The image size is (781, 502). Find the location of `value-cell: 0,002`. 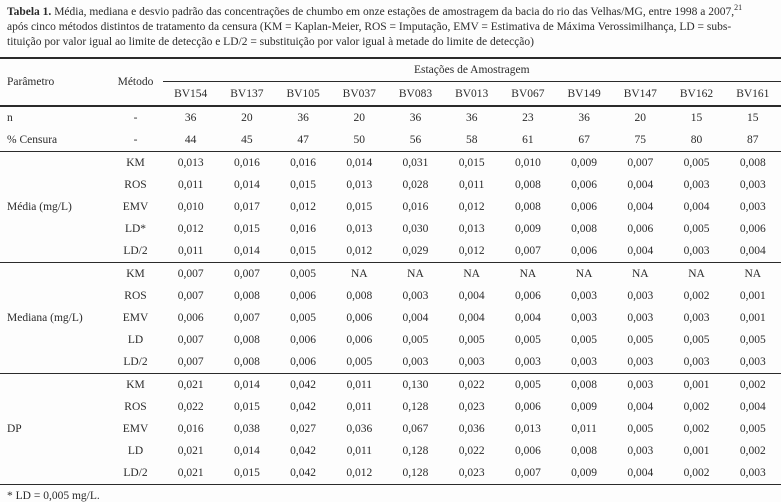

value-cell: 0,002 is located at coordinates (696, 473).